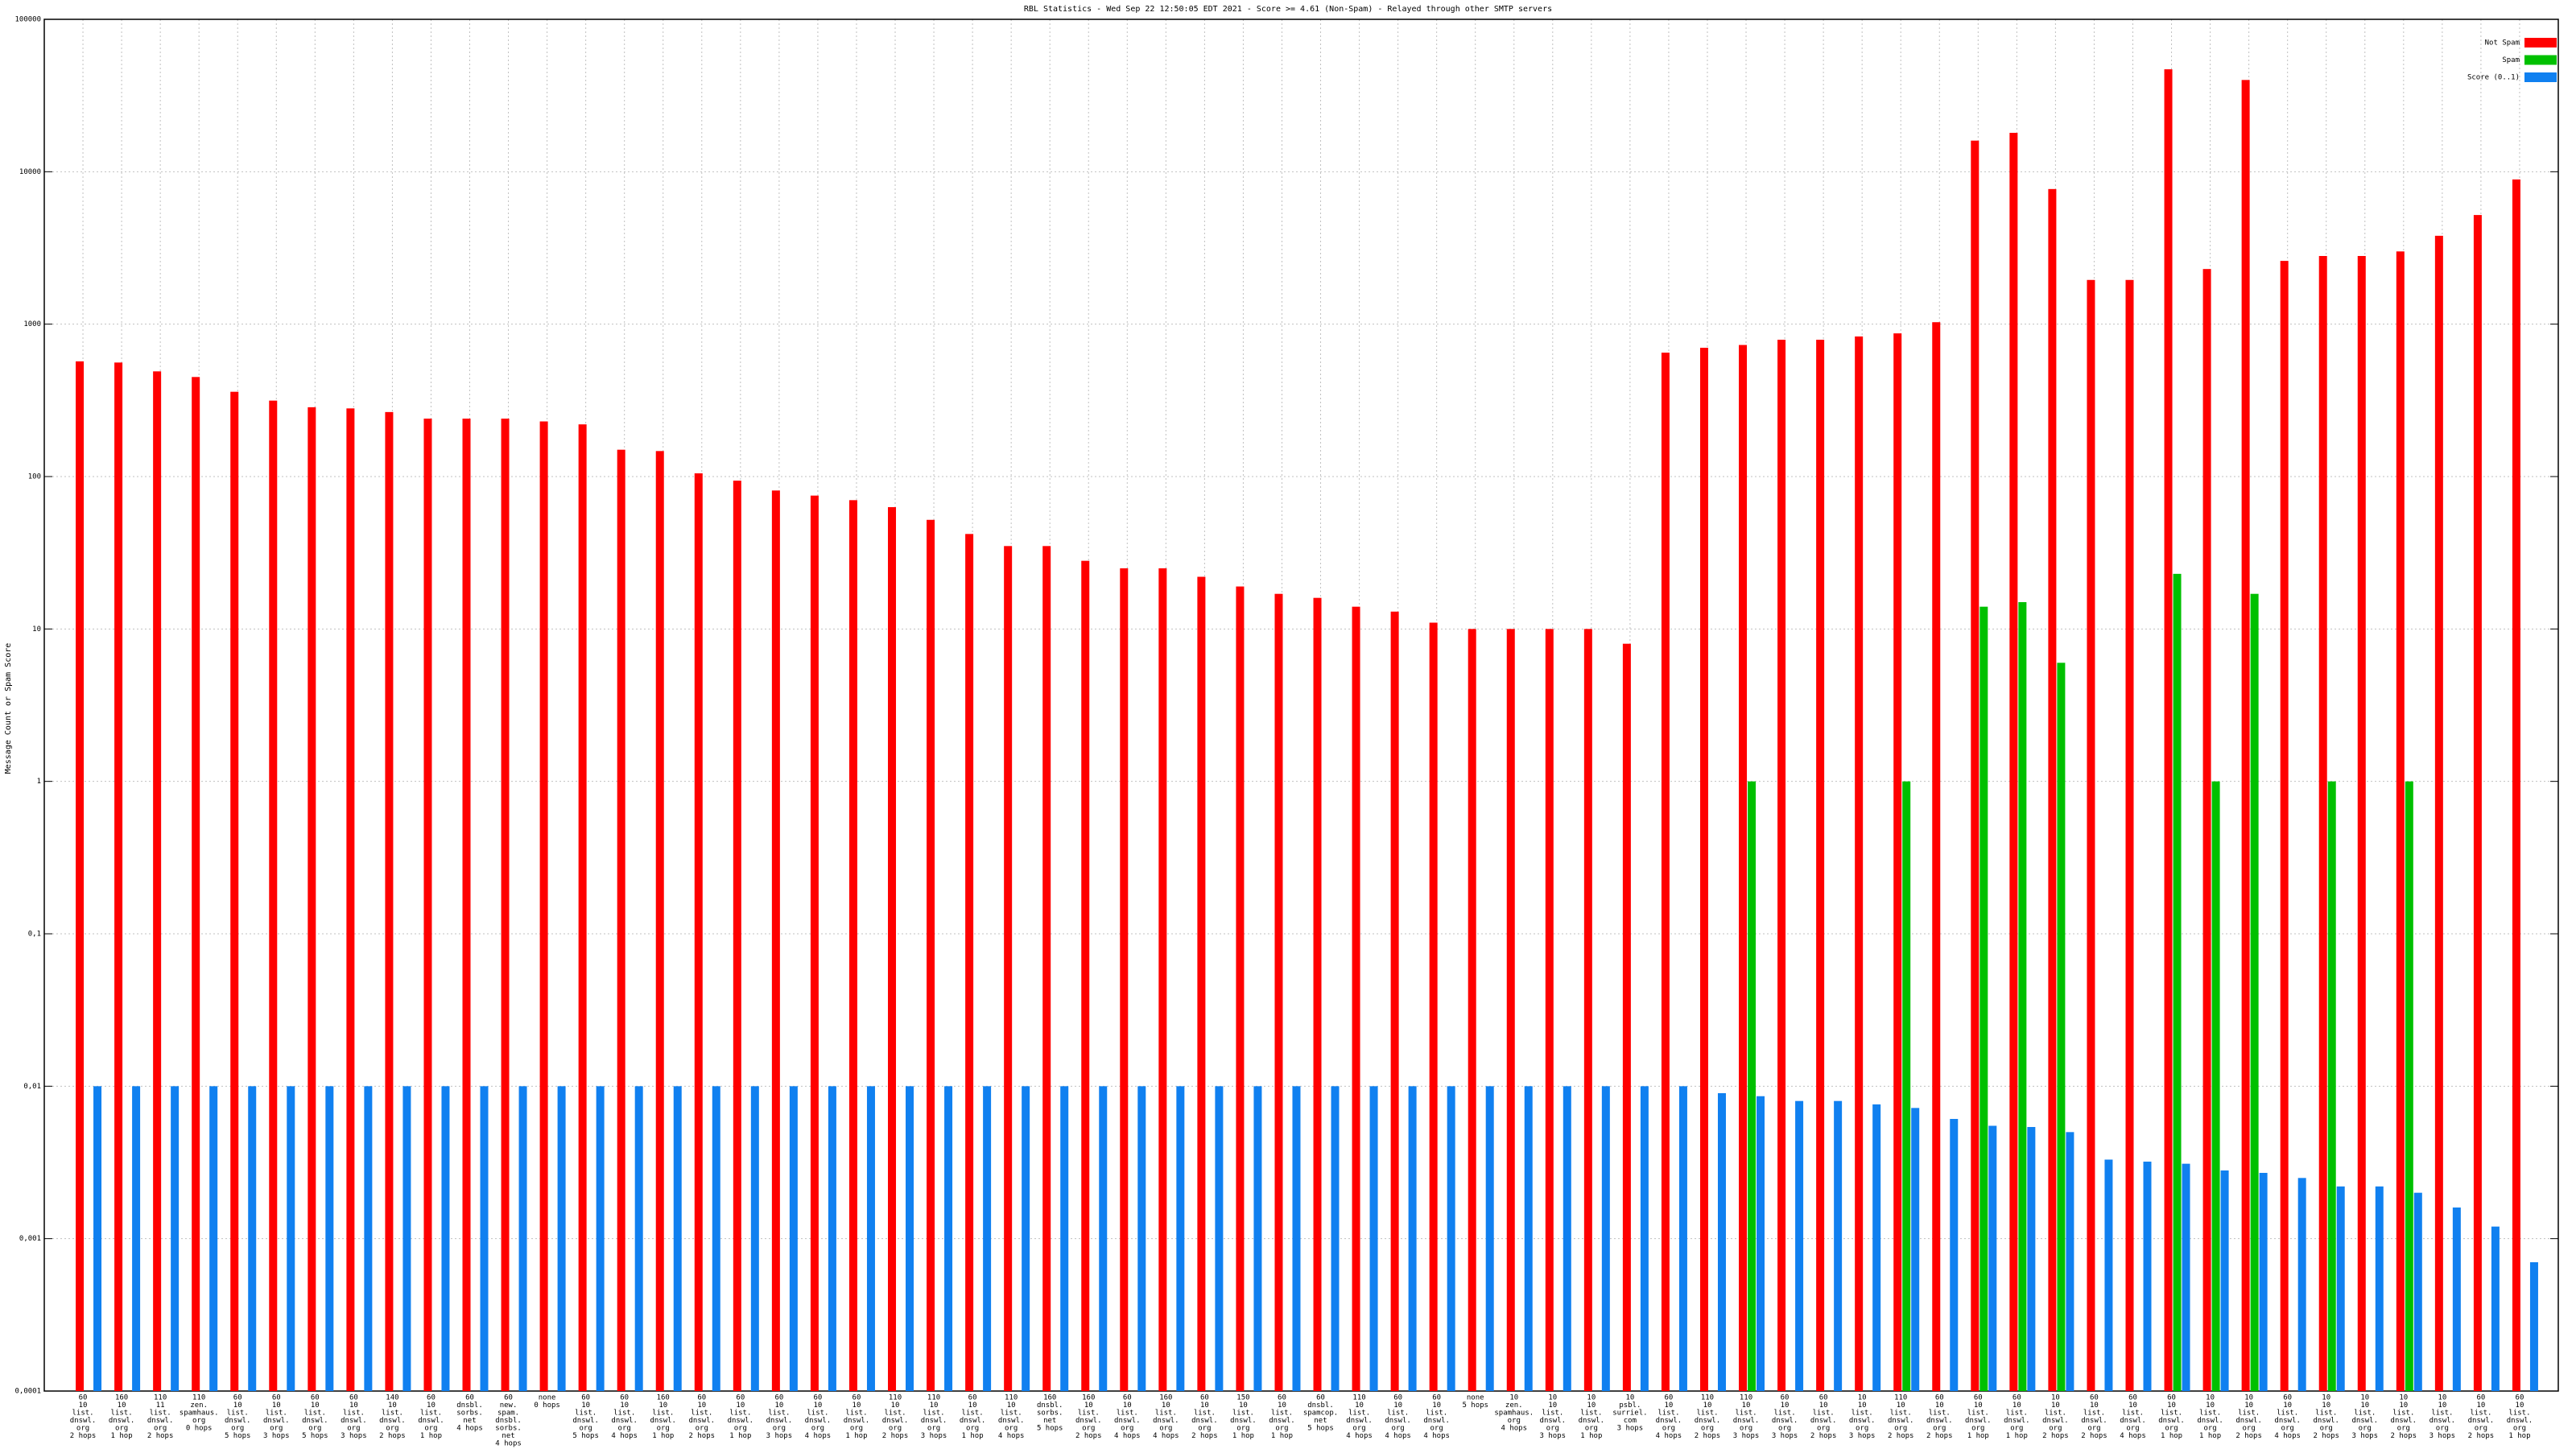  I want to click on x-tick-label: 10 10 list. dnswl. org 2 hops, so click(2248, 1417).